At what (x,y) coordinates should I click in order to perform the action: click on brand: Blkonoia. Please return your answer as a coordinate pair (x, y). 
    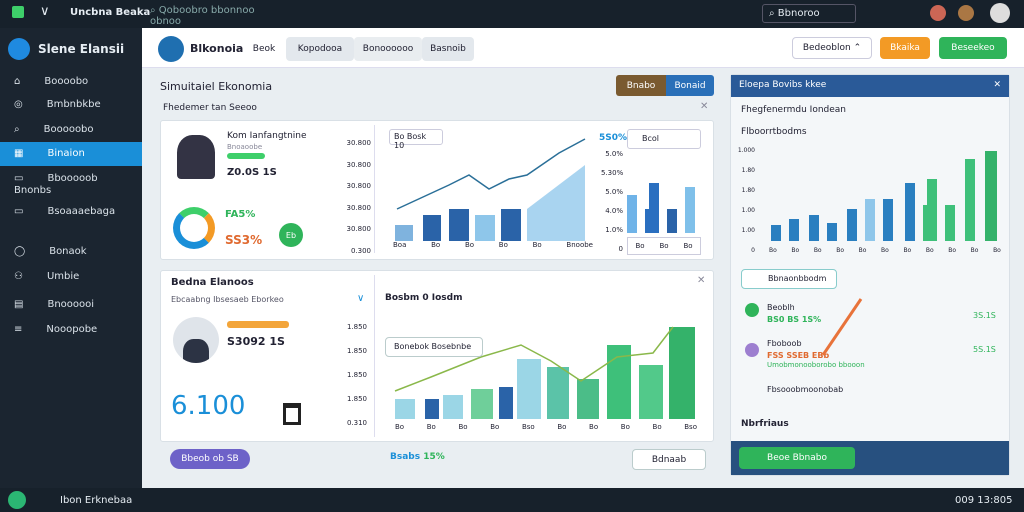
    Looking at the image, I should click on (217, 48).